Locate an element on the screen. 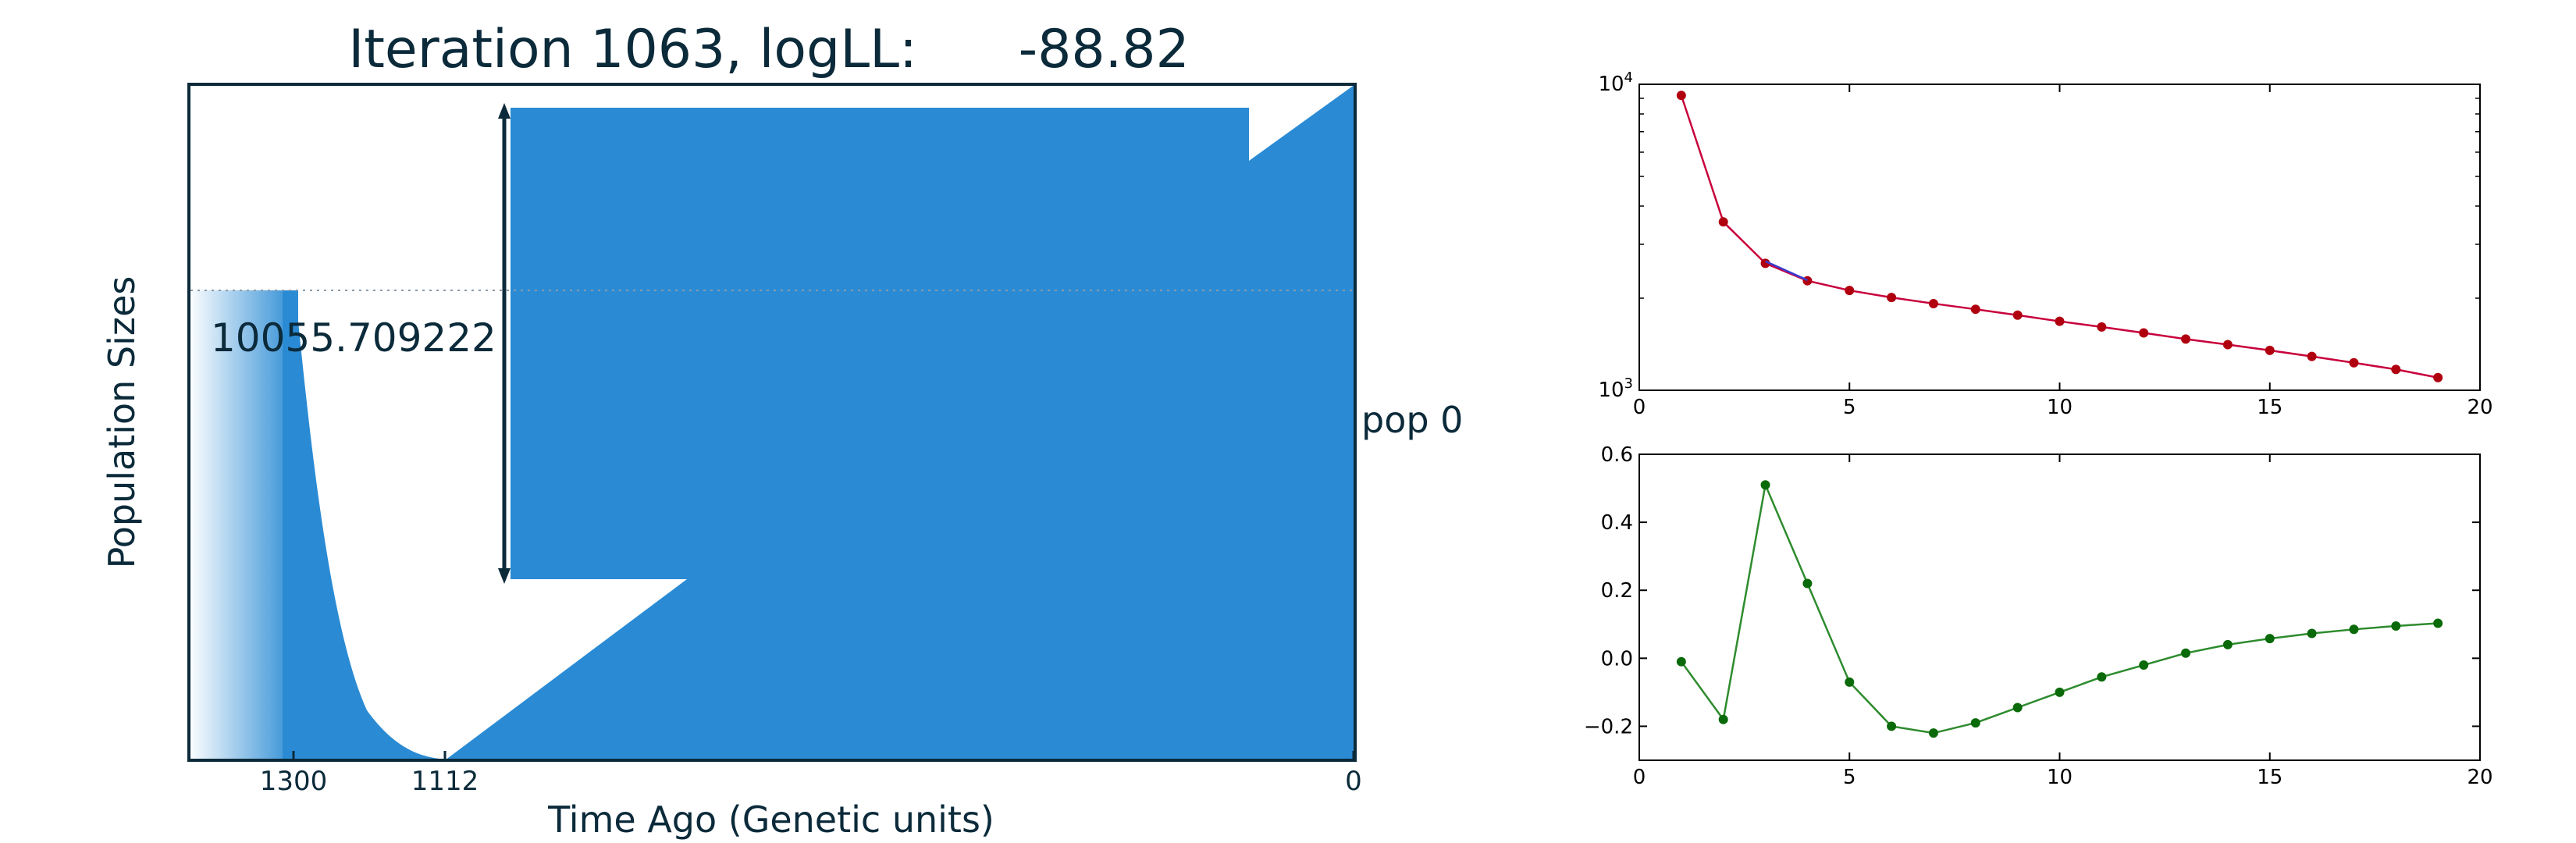  x-tick-label: 1112 is located at coordinates (445, 782).